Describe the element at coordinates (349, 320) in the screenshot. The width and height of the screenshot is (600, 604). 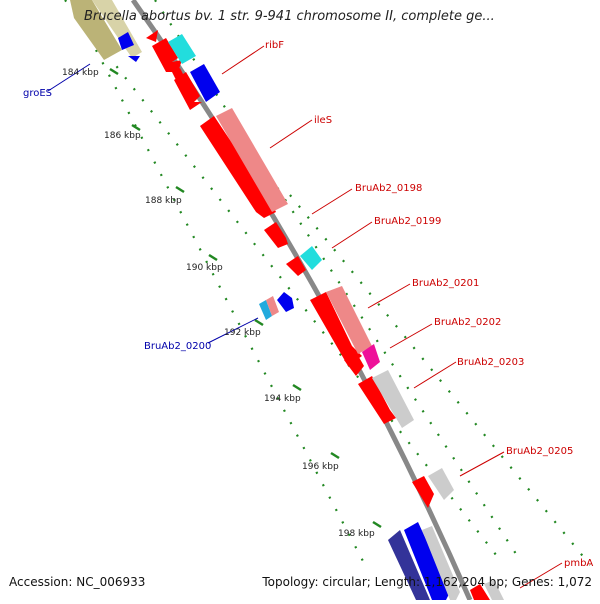
I see `gene-arrow-0201-light` at that location.